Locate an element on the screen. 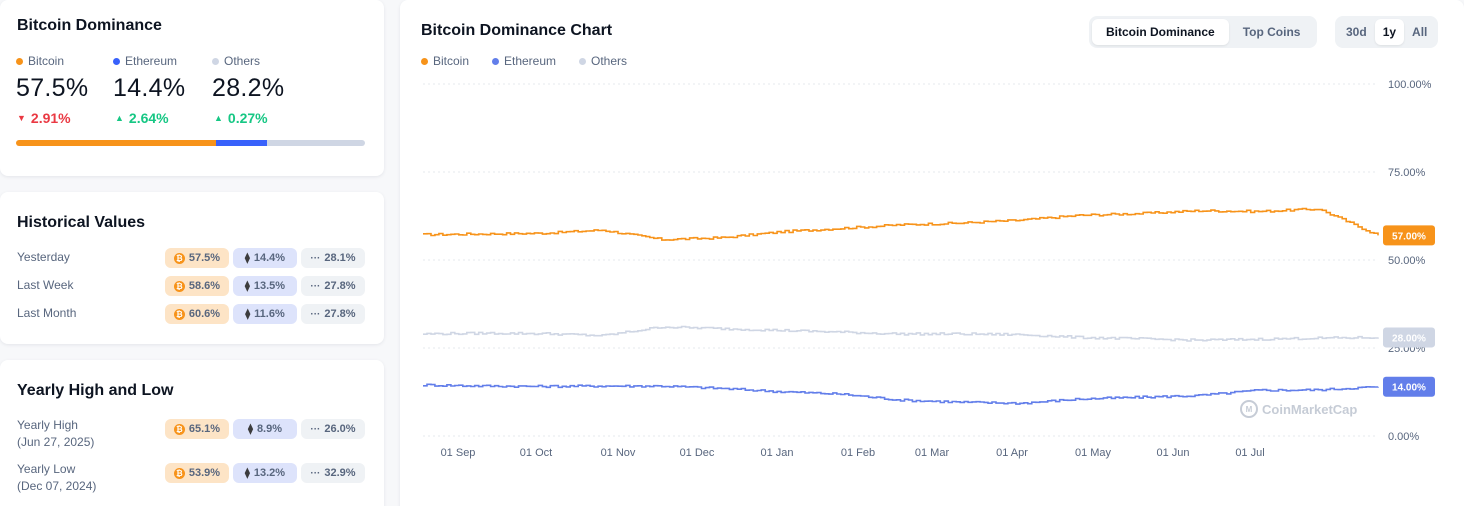  y-tick-label: 50.00% is located at coordinates (1407, 261).